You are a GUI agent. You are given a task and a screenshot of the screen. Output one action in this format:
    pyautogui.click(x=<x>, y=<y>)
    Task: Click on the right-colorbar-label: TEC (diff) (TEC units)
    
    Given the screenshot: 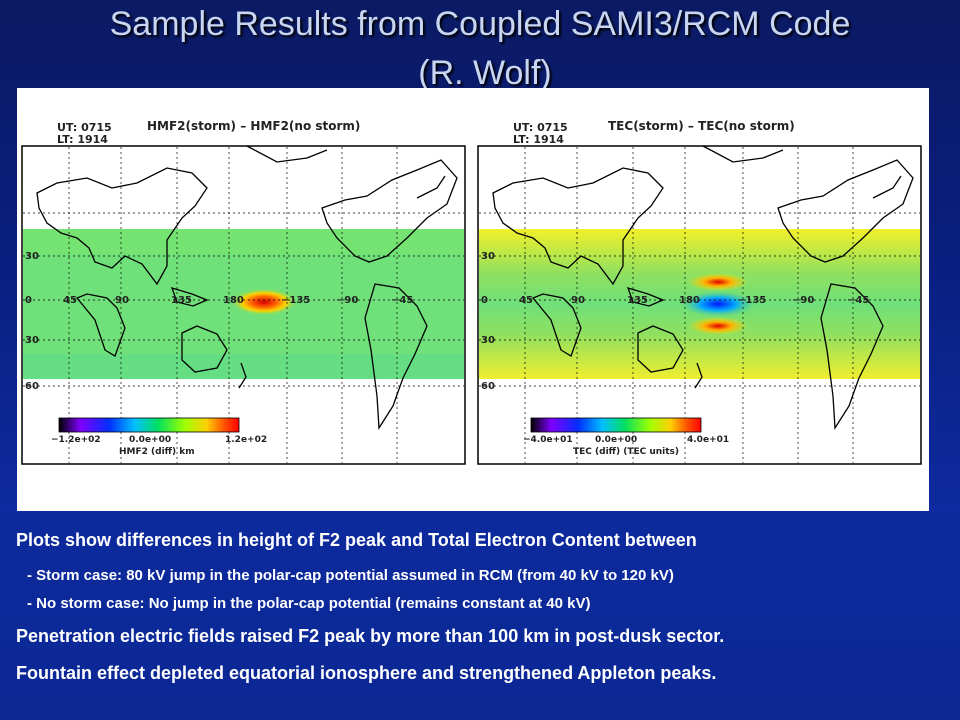 What is the action you would take?
    pyautogui.click(x=626, y=452)
    